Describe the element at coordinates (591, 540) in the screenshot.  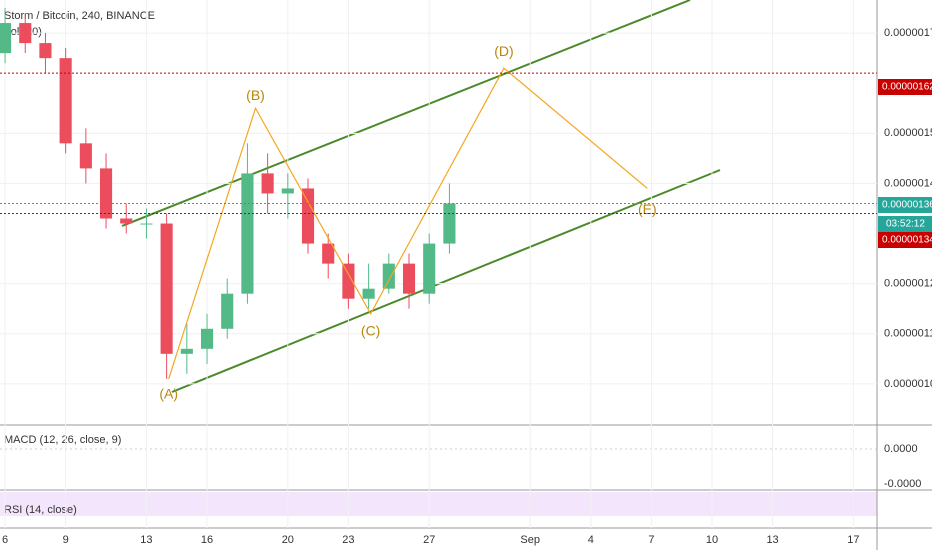
I see `x-tick-label: 4` at that location.